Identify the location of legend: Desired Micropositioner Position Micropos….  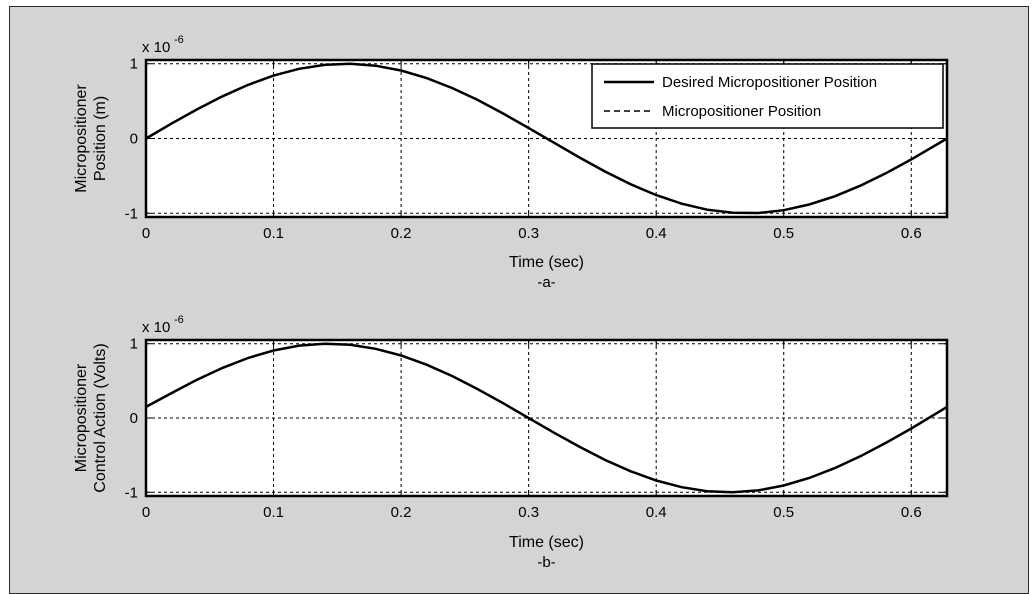
(767, 96).